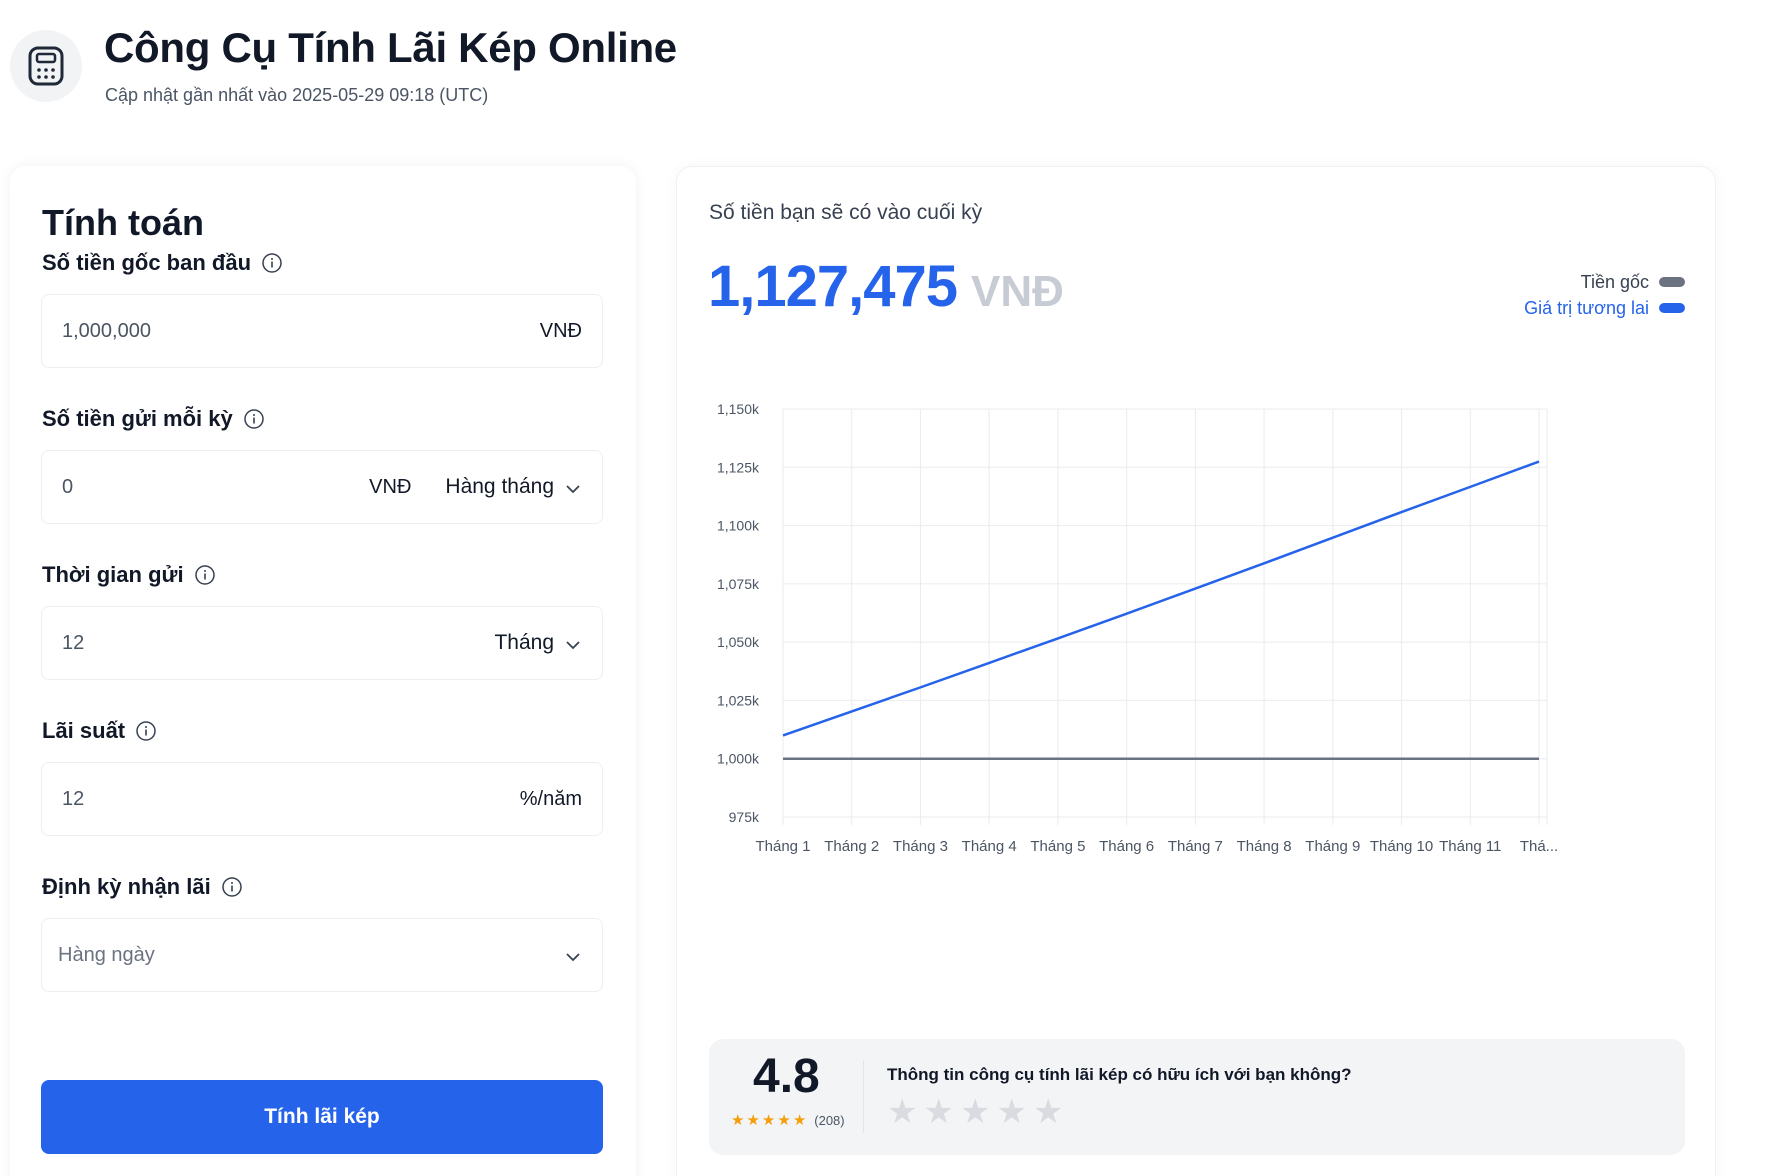  Describe the element at coordinates (1401, 846) in the screenshot. I see `x-tick-label: Tháng 10` at that location.